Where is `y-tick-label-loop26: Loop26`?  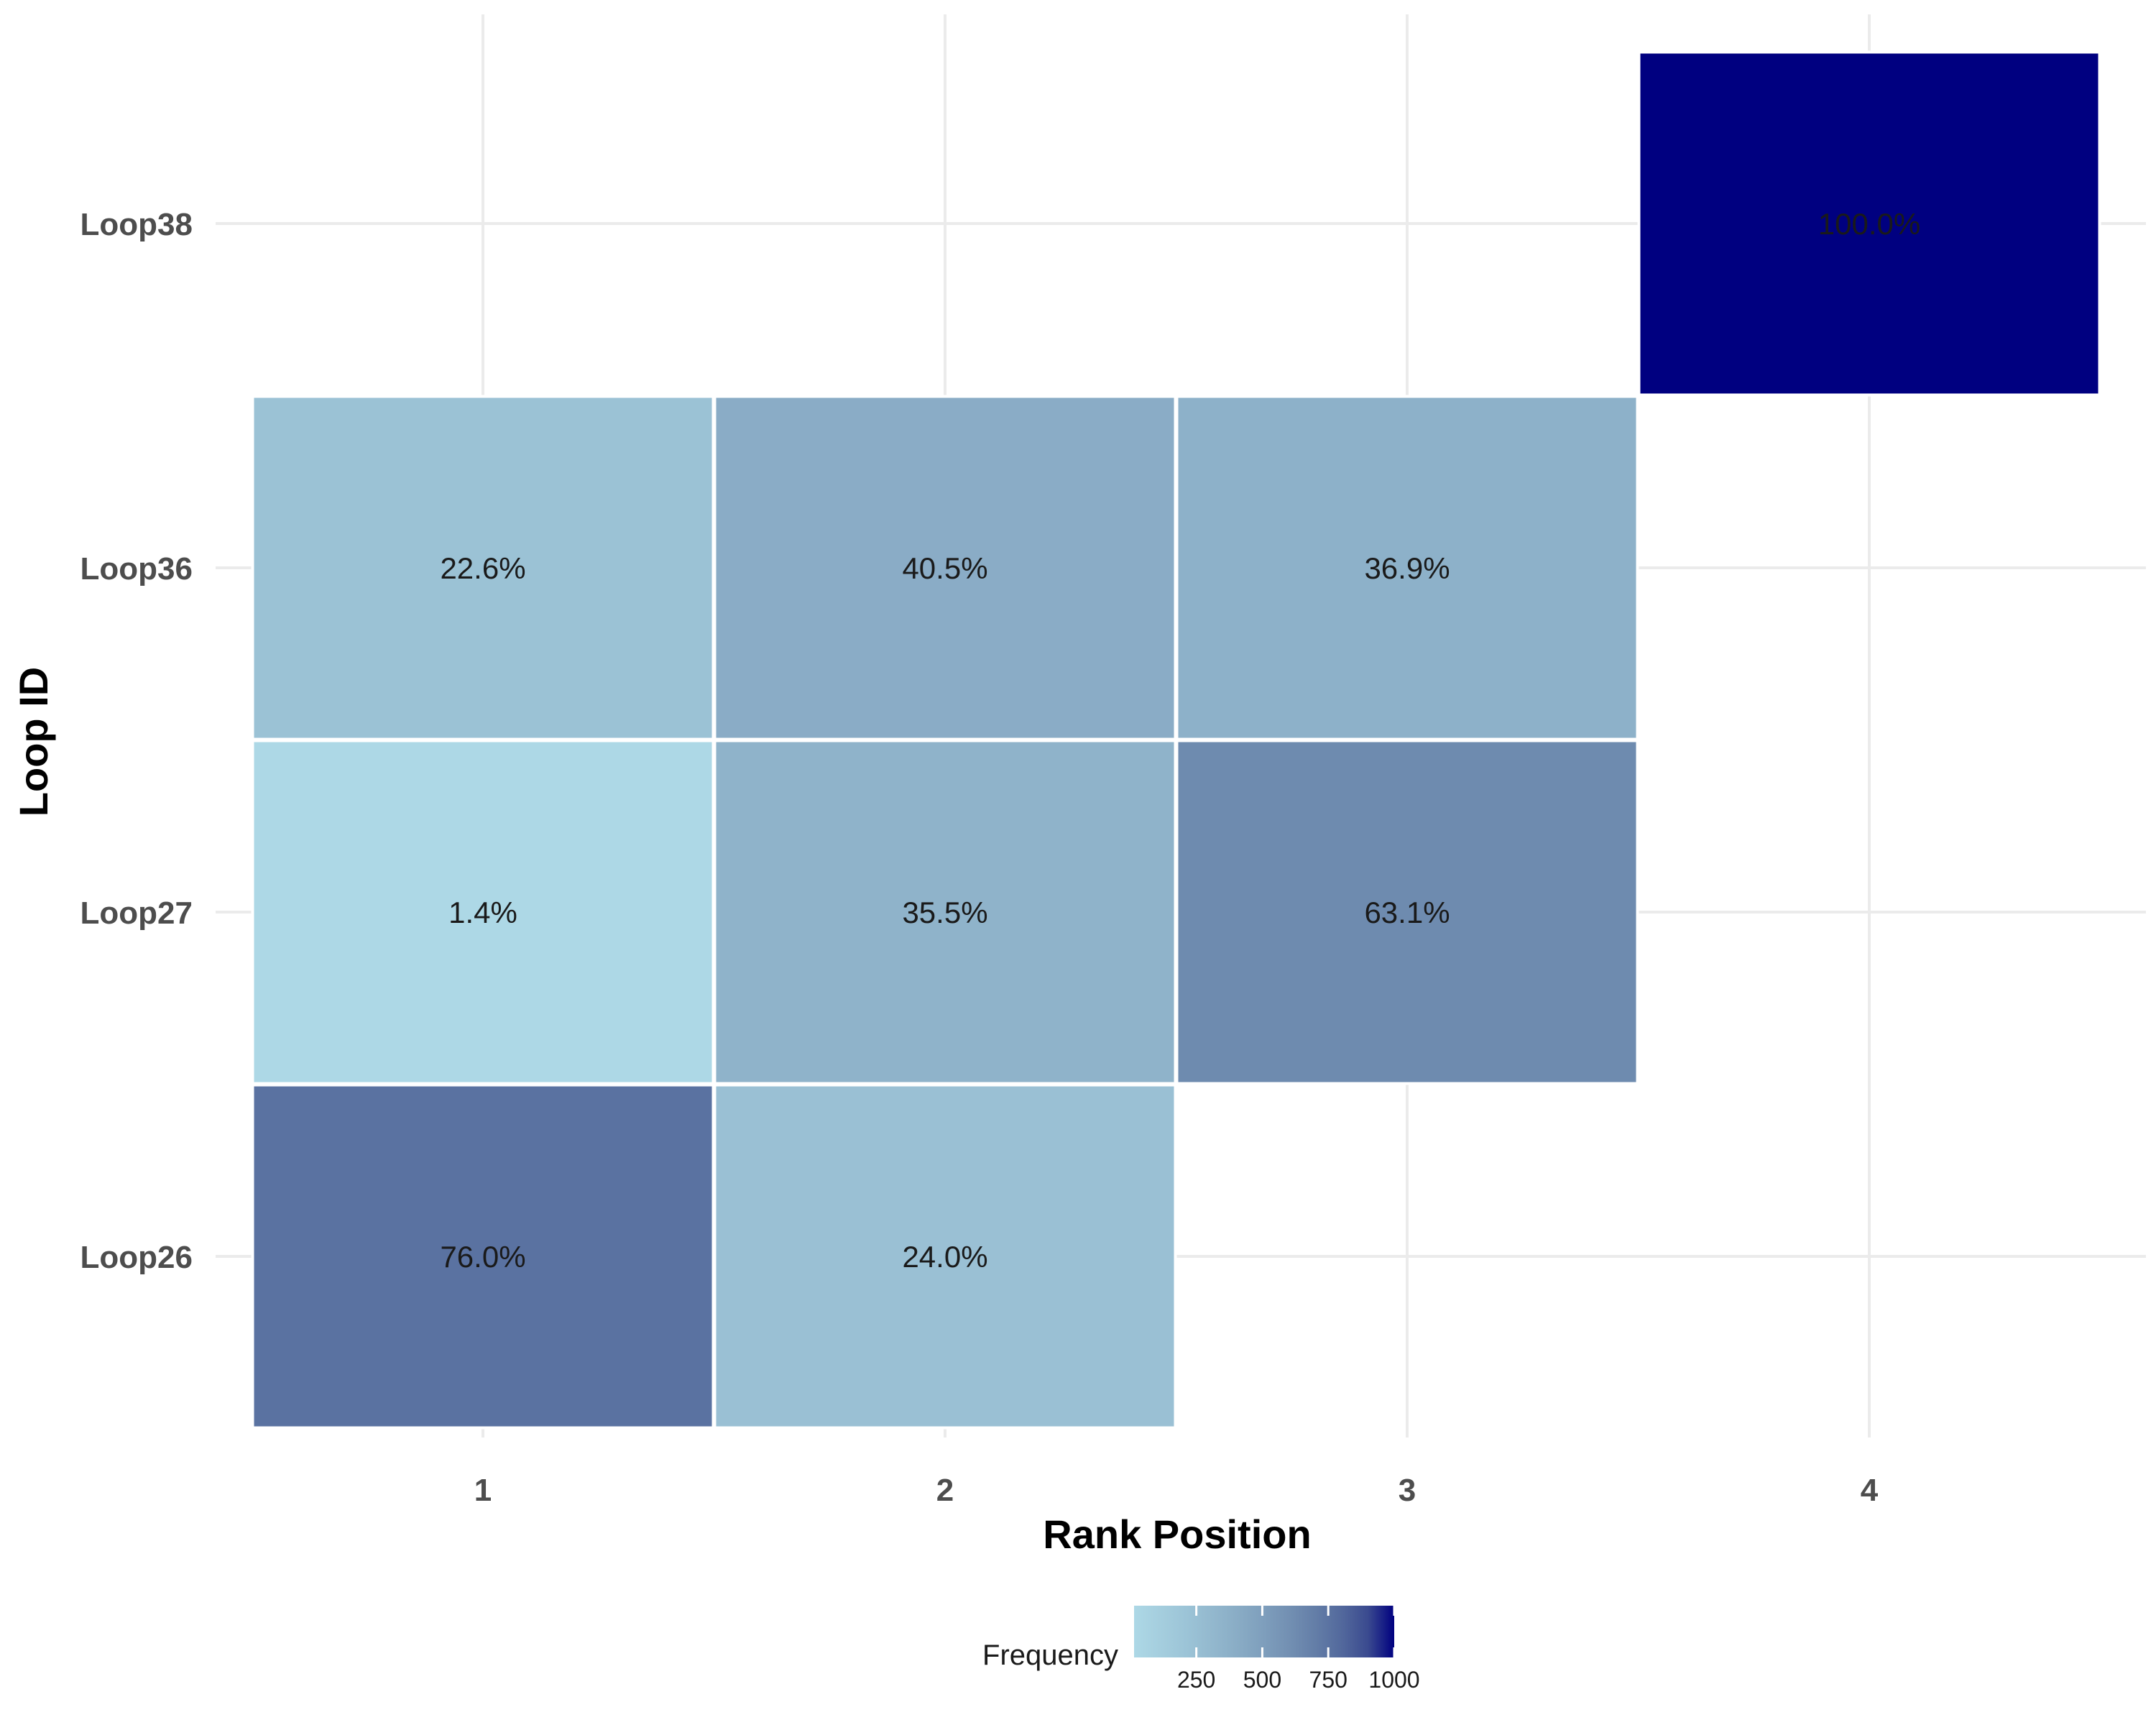
y-tick-label-loop26: Loop26 is located at coordinates (136, 1257).